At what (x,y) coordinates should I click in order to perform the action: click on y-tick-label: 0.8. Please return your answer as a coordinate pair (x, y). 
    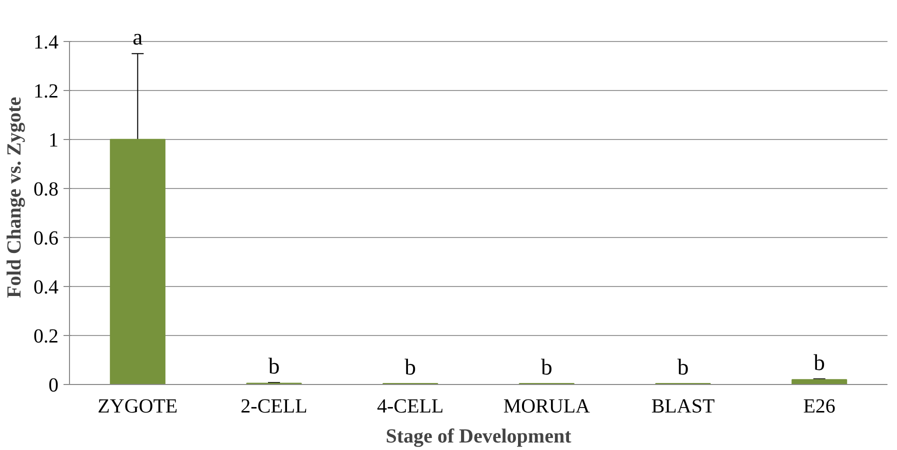
    Looking at the image, I should click on (46, 189).